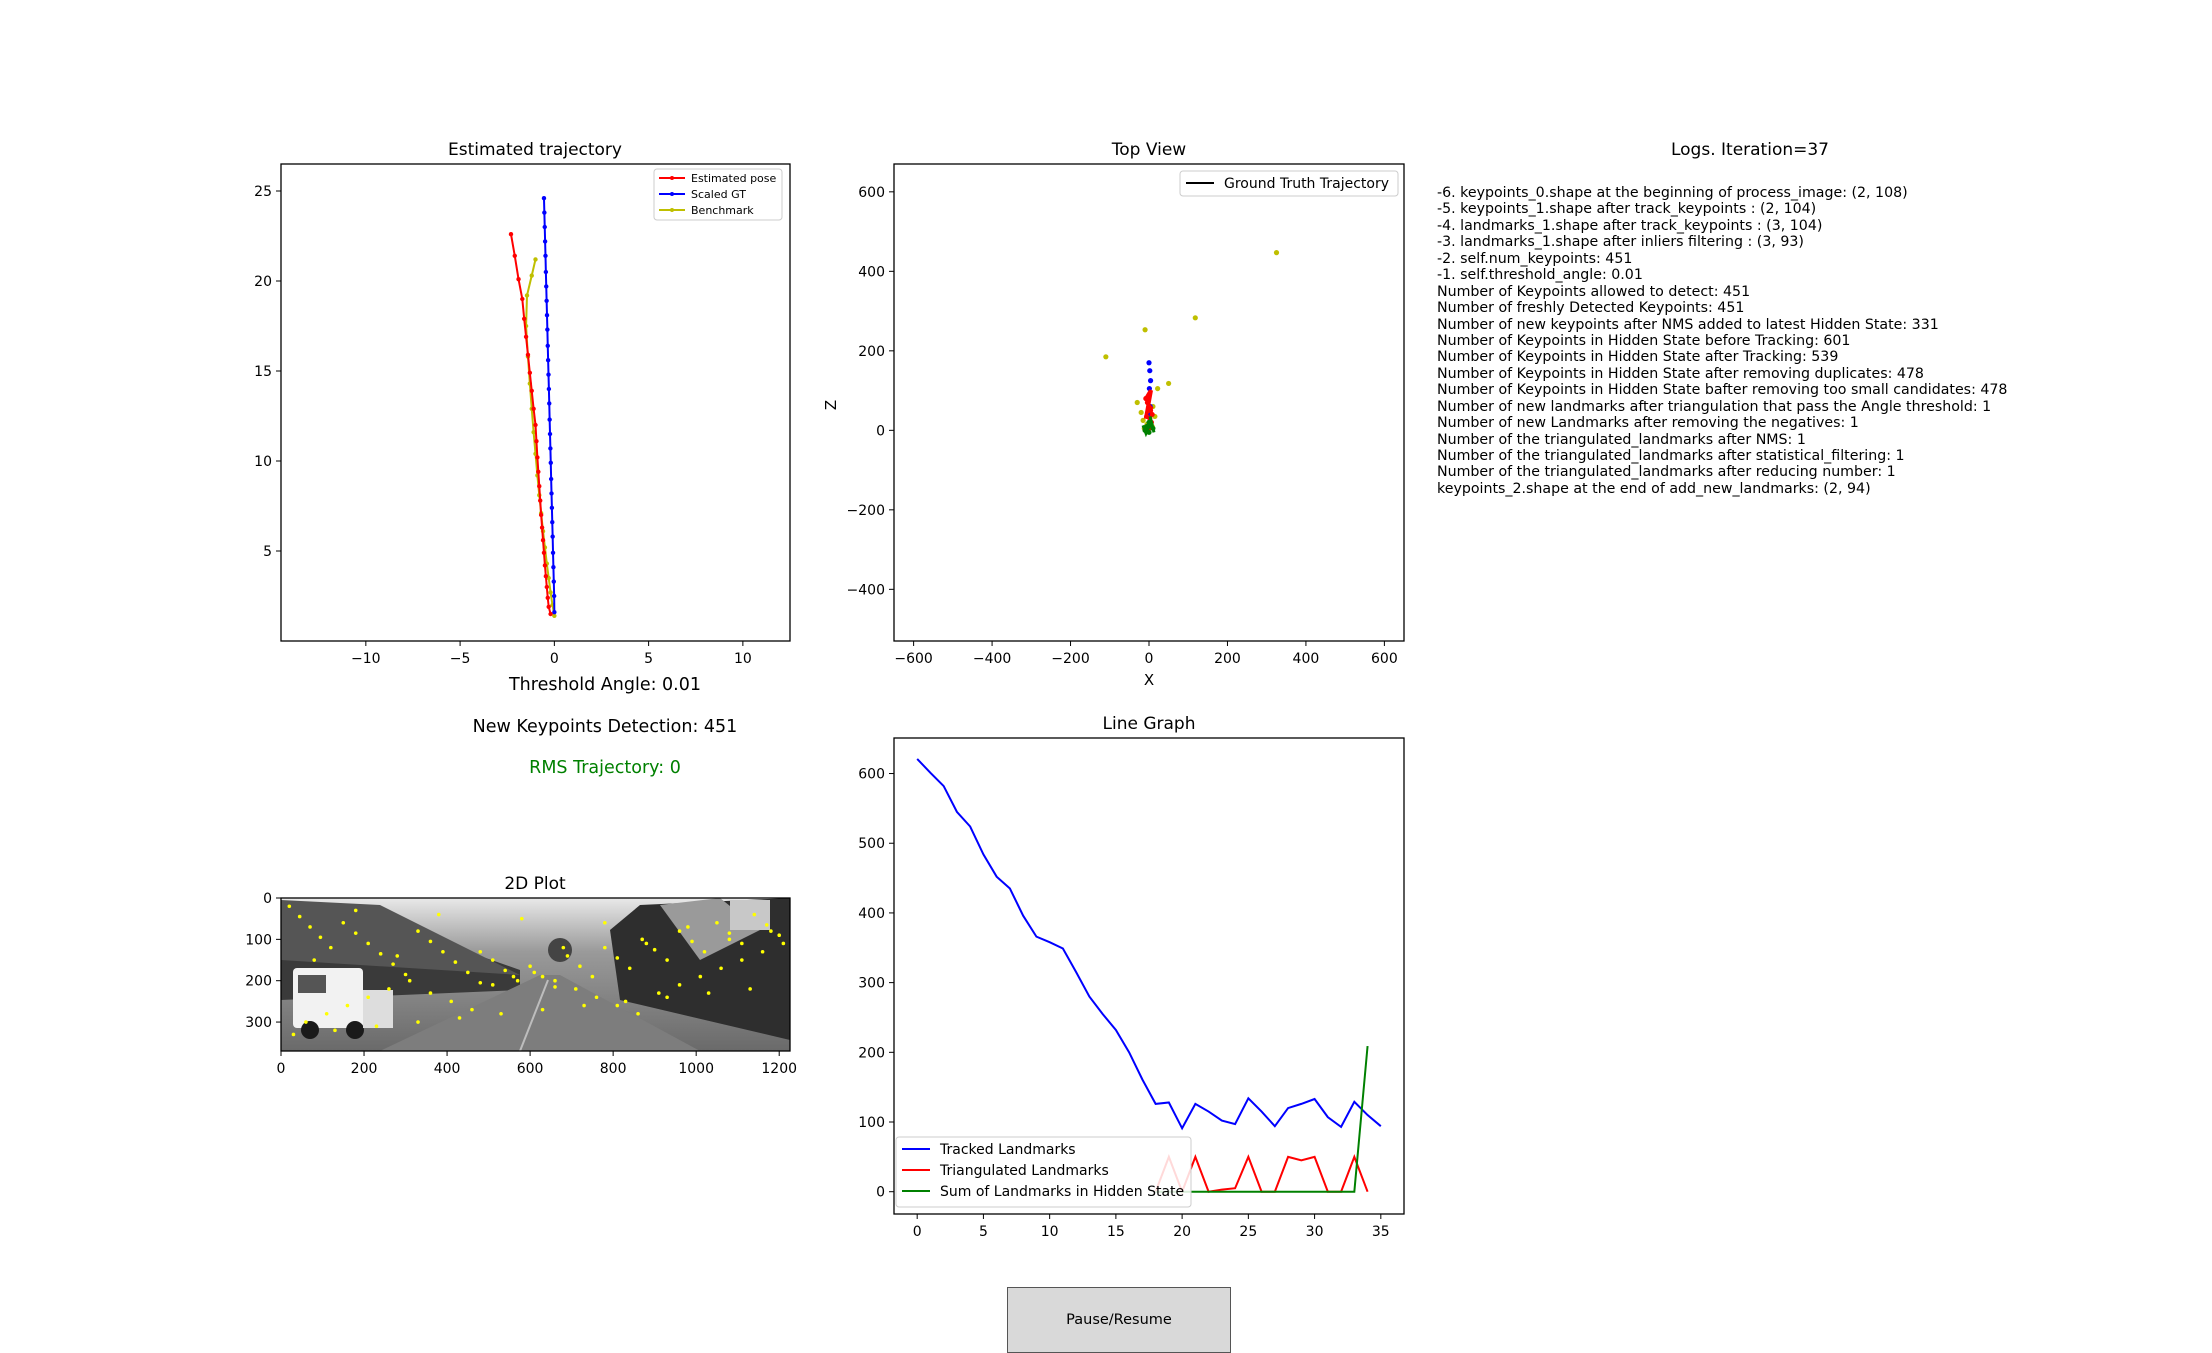 Image resolution: width=2212 pixels, height=1353 pixels. I want to click on top-ytick-label: −400, so click(866, 590).